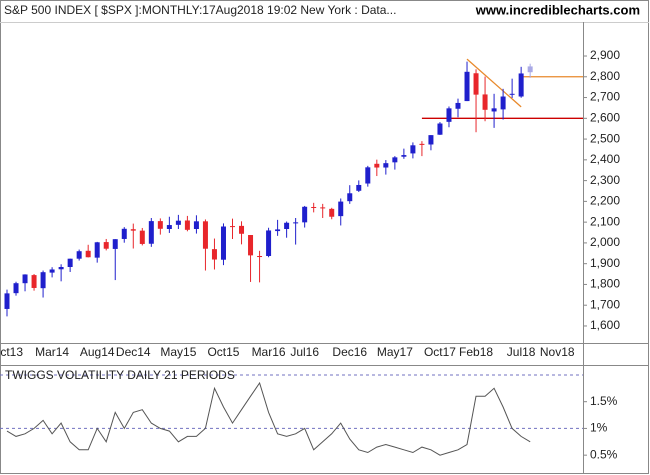 The image size is (650, 475). What do you see at coordinates (97, 352) in the screenshot?
I see `x-tick-label: Aug14` at bounding box center [97, 352].